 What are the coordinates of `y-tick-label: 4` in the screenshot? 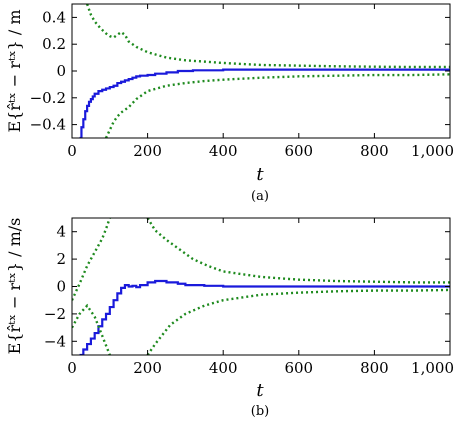 It's located at (61, 232).